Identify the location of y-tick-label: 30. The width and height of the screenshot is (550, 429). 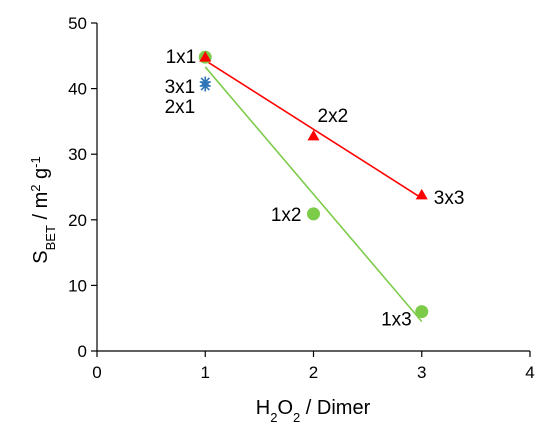
(77, 154).